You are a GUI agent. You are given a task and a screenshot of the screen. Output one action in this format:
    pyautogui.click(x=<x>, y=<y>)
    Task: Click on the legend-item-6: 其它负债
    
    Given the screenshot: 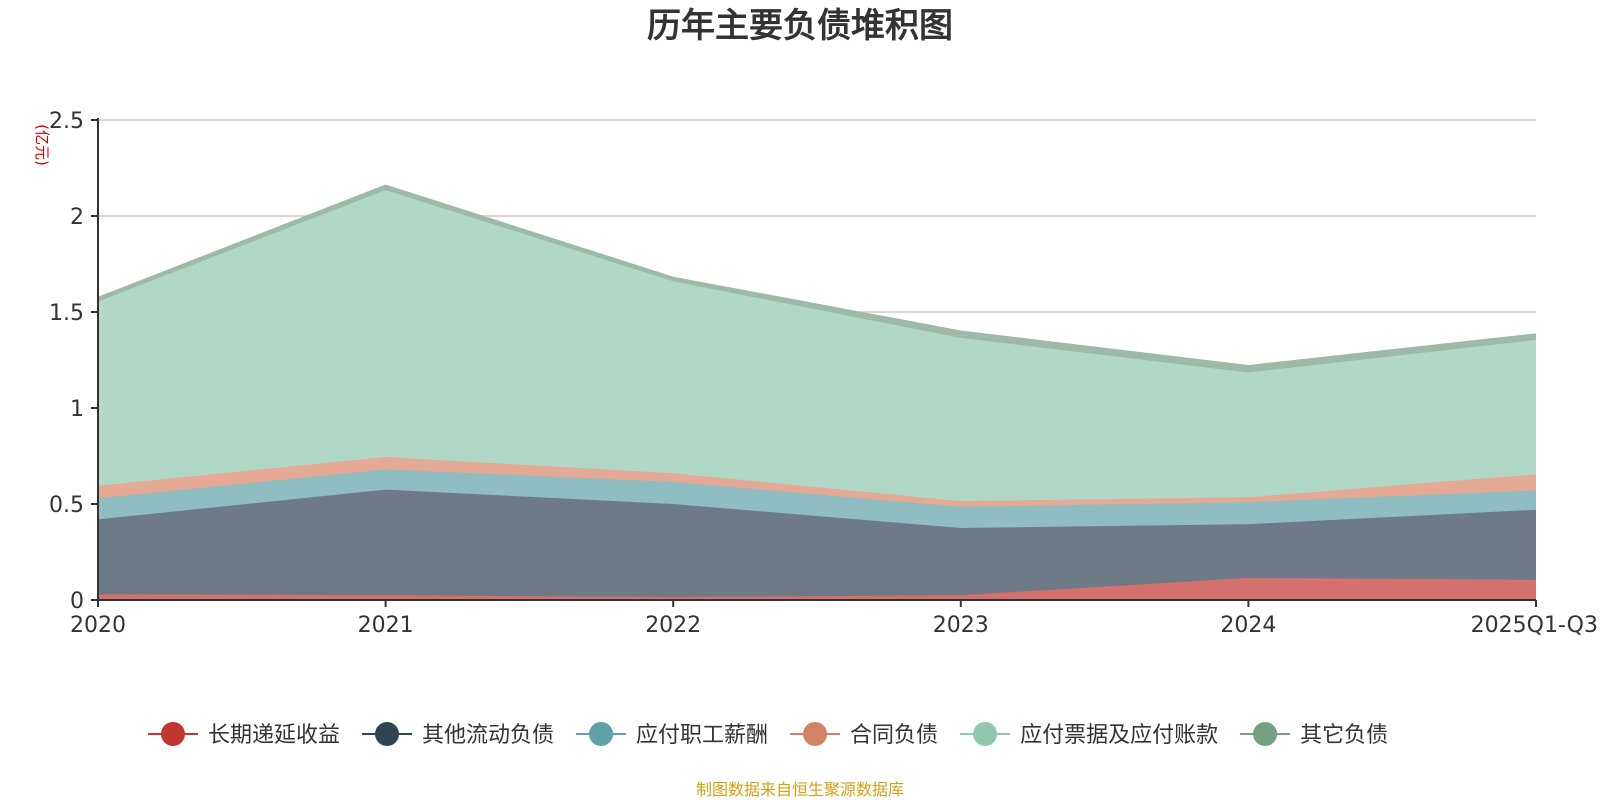 What is the action you would take?
    pyautogui.click(x=1314, y=735)
    